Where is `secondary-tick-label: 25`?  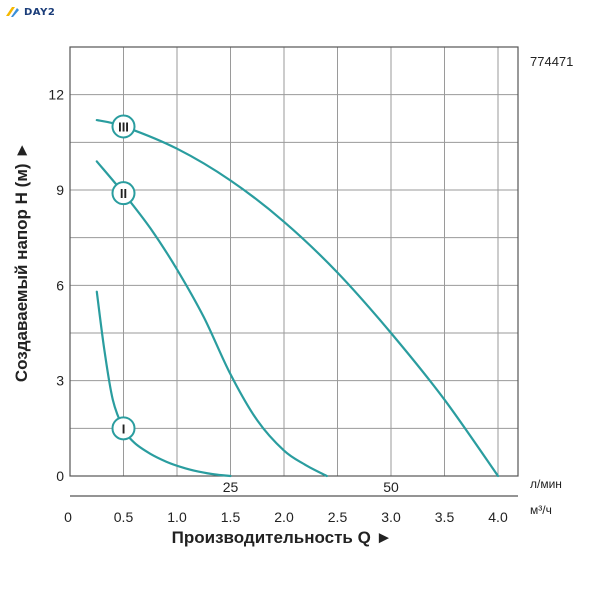
secondary-tick-label: 25 is located at coordinates (231, 487).